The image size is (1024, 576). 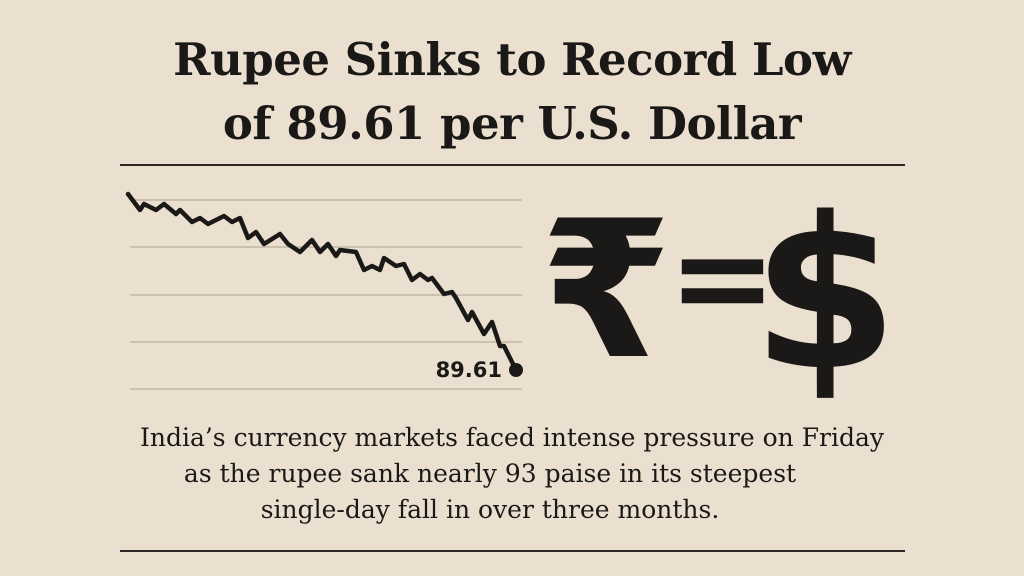 What do you see at coordinates (490, 509) in the screenshot?
I see `body-text-line-3: single-day fall in over three months.` at bounding box center [490, 509].